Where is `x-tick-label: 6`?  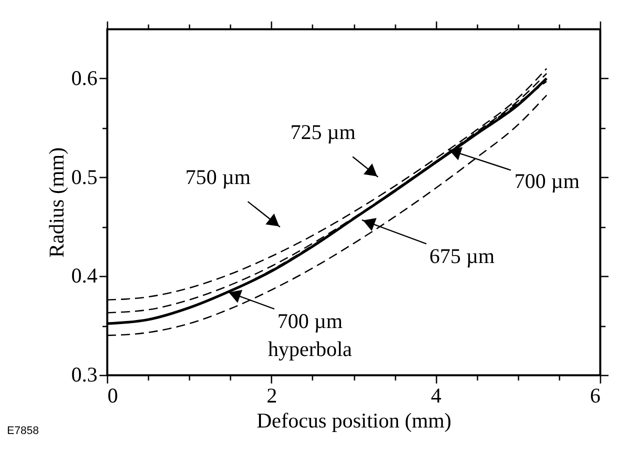
x-tick-label: 6 is located at coordinates (595, 396).